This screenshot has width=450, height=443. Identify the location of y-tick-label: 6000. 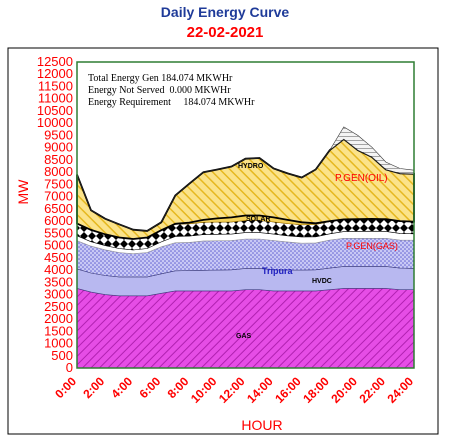
(58, 220).